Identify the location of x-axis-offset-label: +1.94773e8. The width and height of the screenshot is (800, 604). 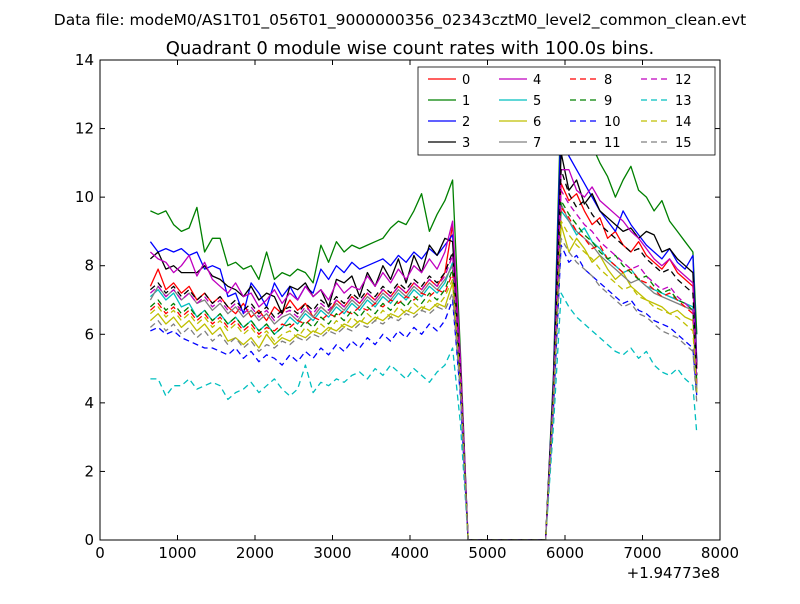
(673, 573).